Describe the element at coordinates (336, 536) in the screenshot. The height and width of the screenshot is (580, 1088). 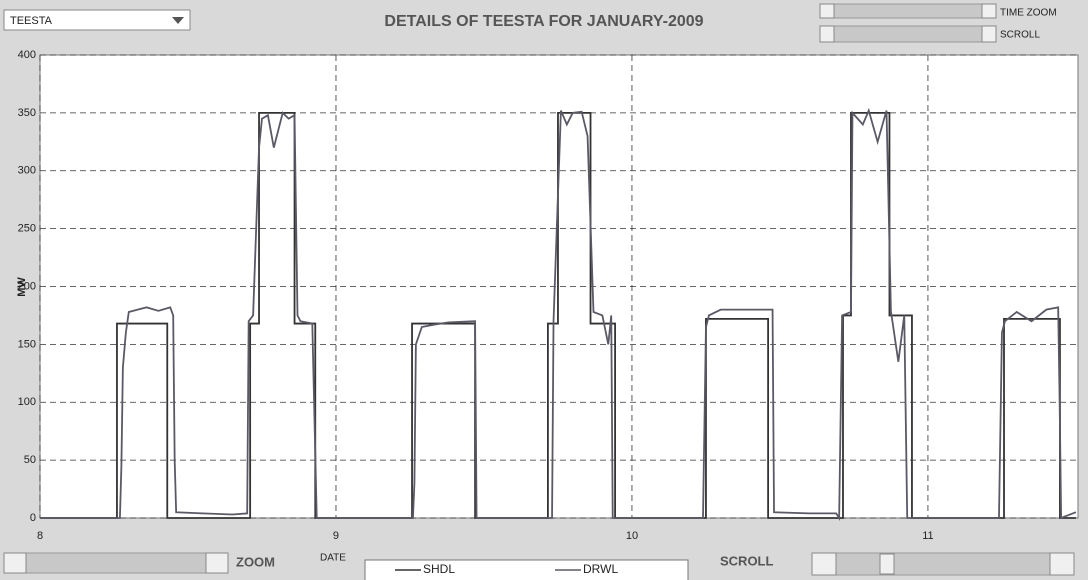
I see `x-tick-label: 9` at that location.